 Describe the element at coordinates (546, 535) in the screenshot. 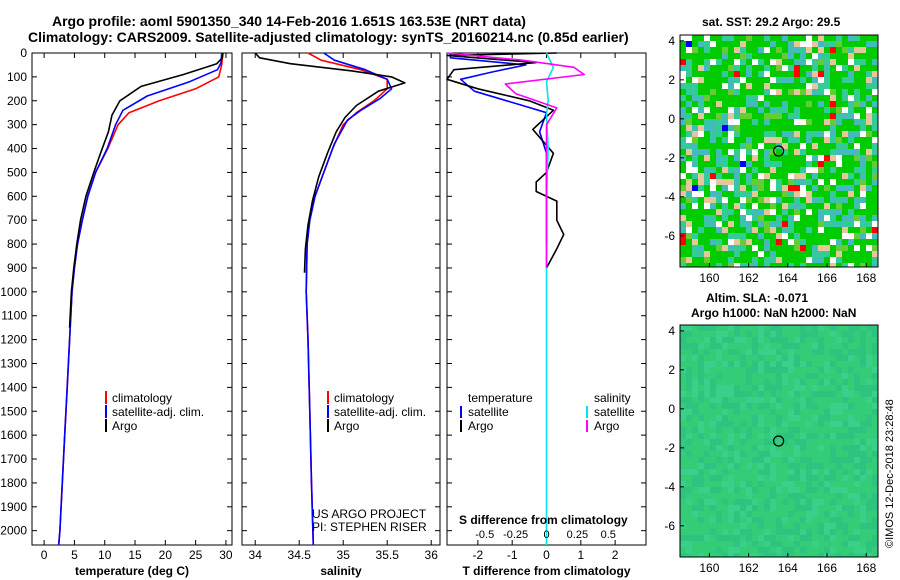

I see `s-diff-tick-label: 0` at that location.